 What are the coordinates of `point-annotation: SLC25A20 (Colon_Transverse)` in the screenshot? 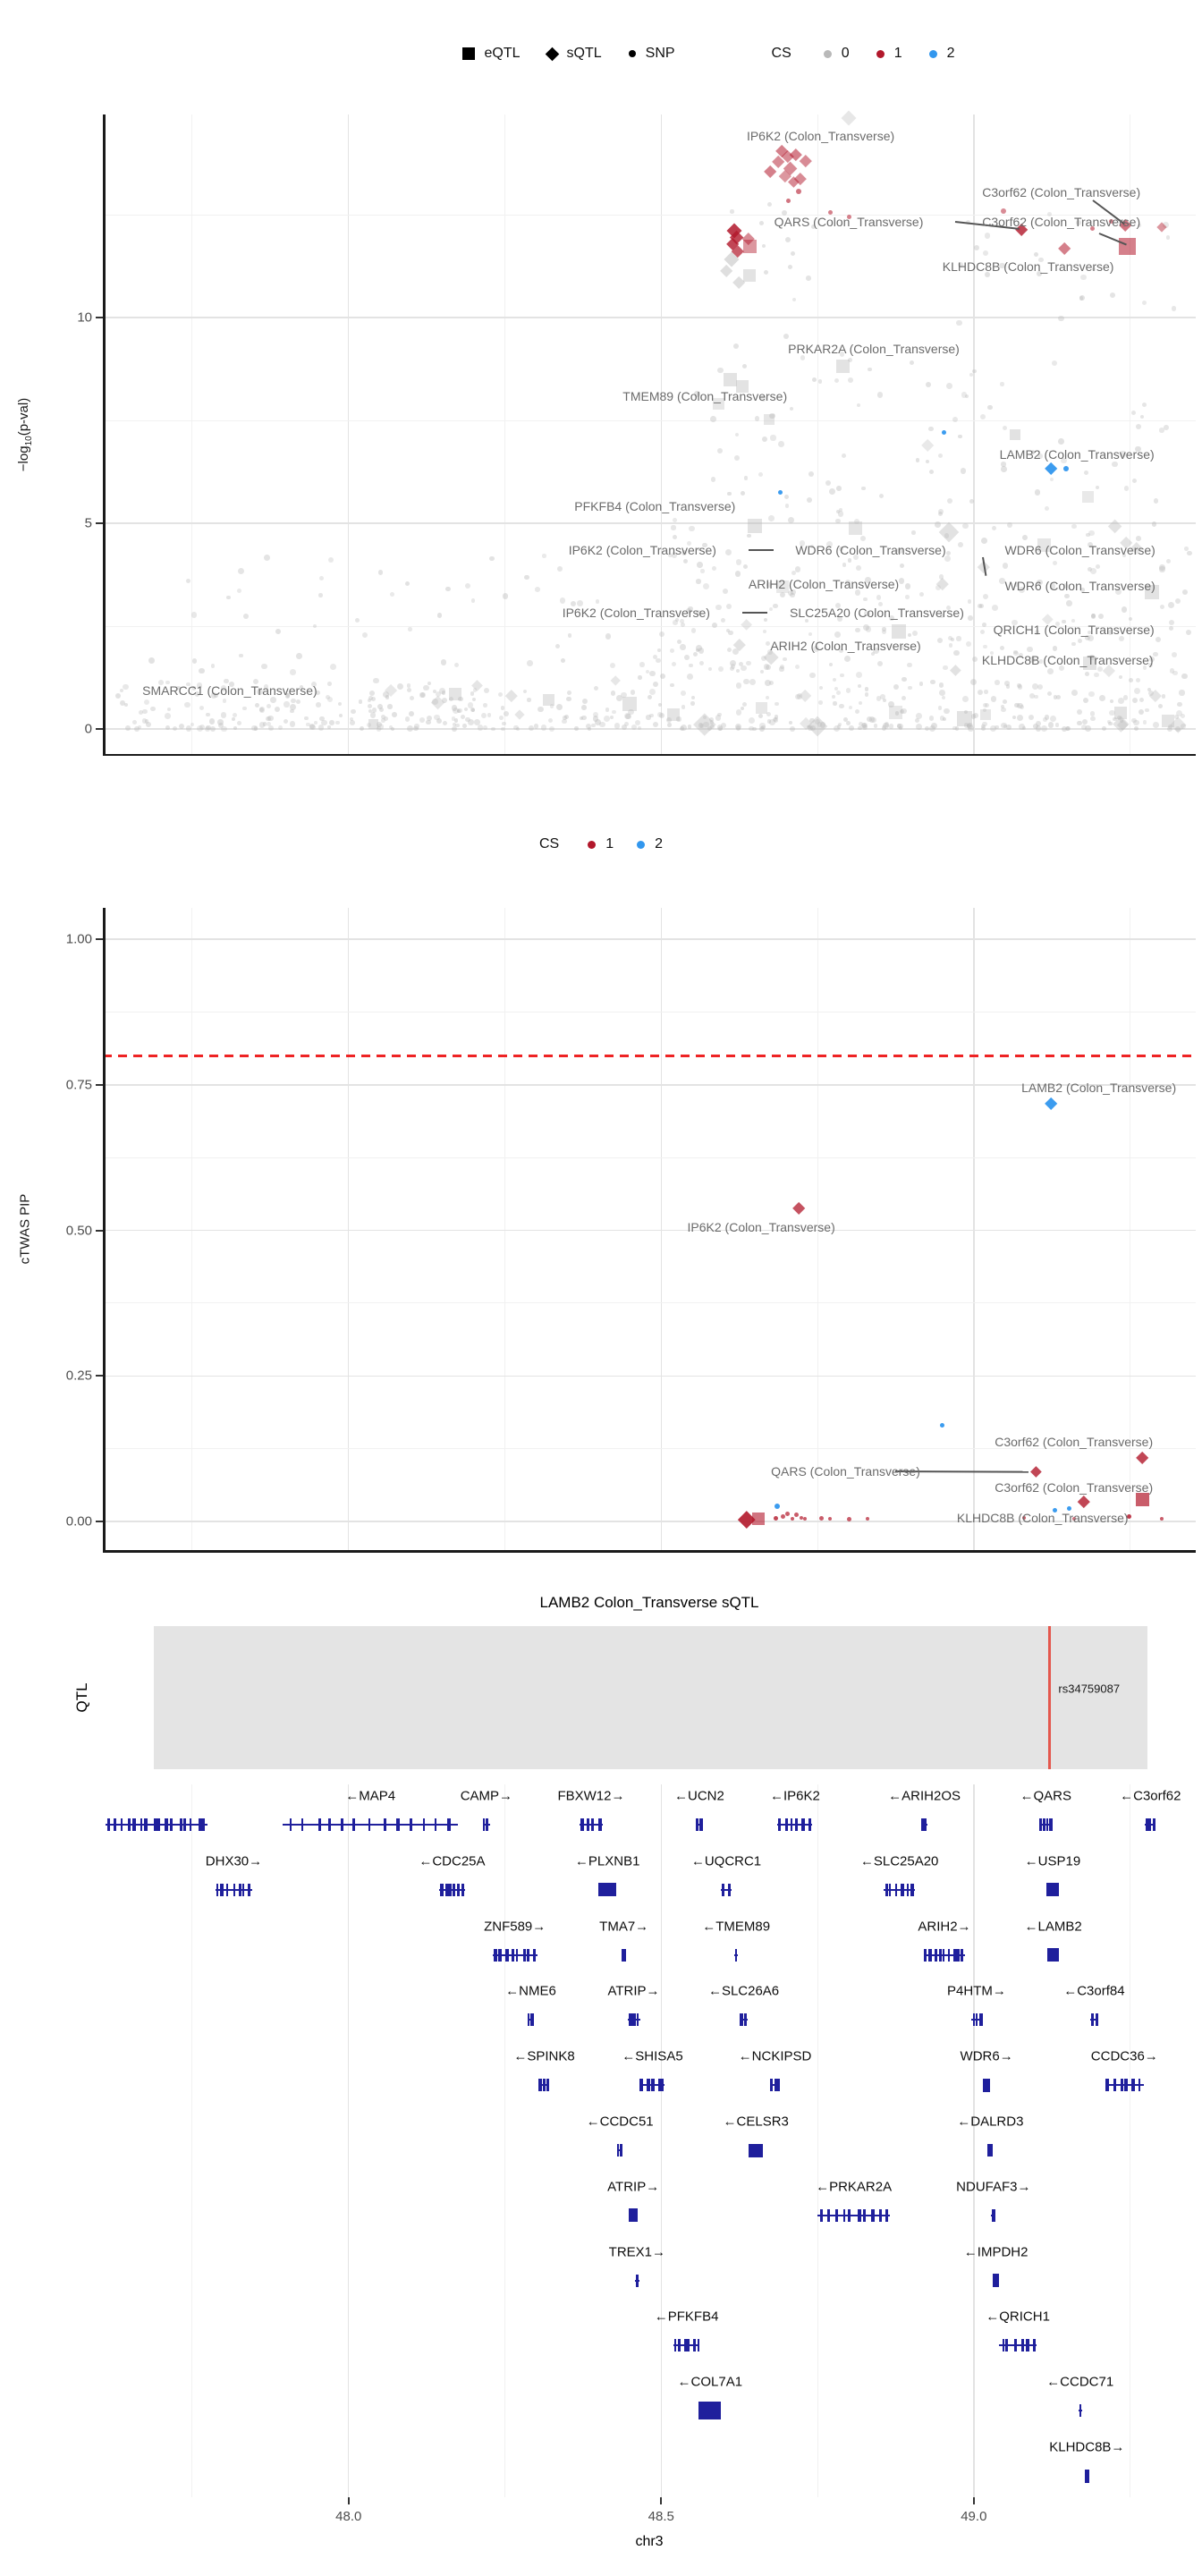 It's located at (877, 613).